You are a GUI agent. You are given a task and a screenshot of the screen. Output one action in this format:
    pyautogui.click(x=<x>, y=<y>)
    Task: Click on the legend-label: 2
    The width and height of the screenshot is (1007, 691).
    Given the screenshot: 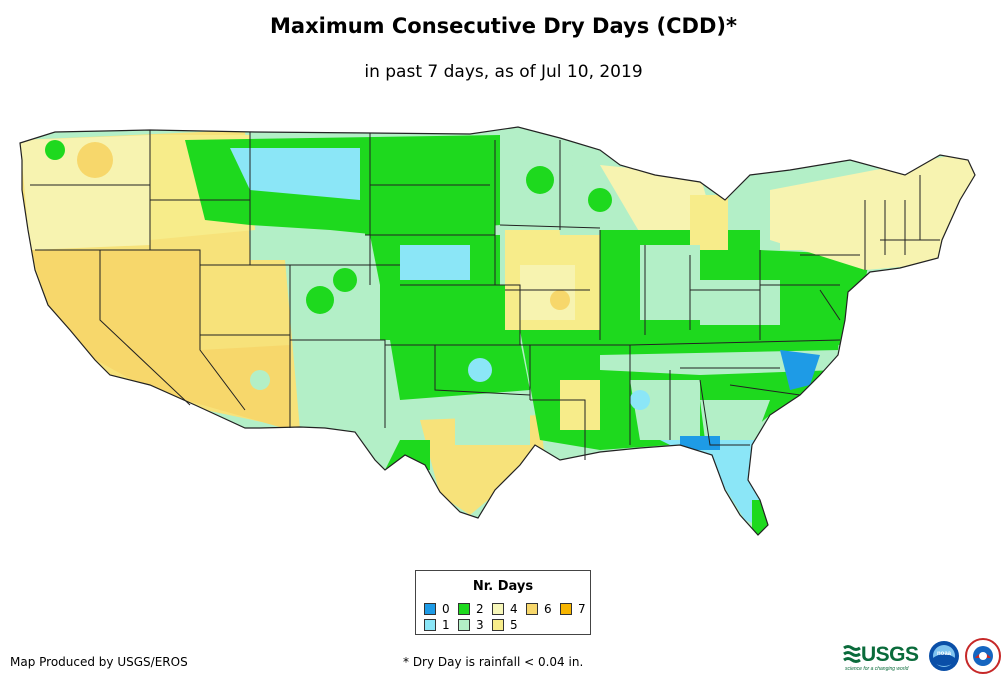 What is the action you would take?
    pyautogui.click(x=480, y=609)
    